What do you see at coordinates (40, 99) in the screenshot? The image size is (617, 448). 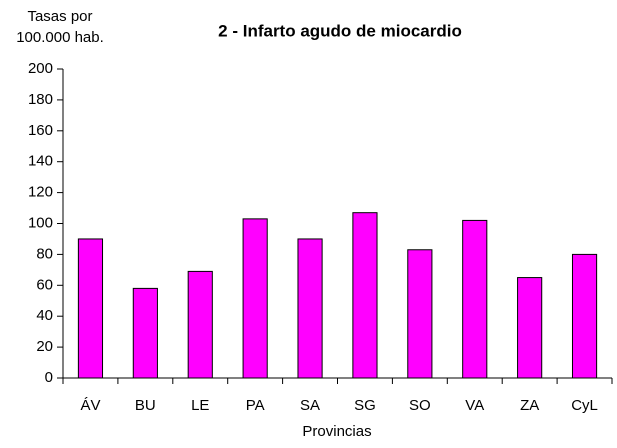 I see `y-tick-label: 180` at bounding box center [40, 99].